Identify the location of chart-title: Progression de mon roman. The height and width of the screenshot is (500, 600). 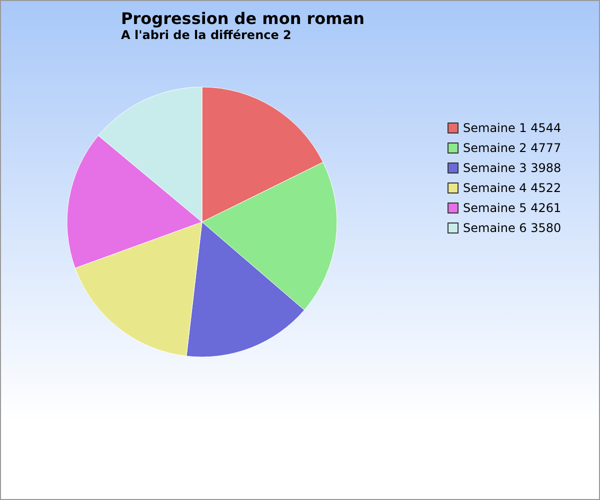
(243, 18).